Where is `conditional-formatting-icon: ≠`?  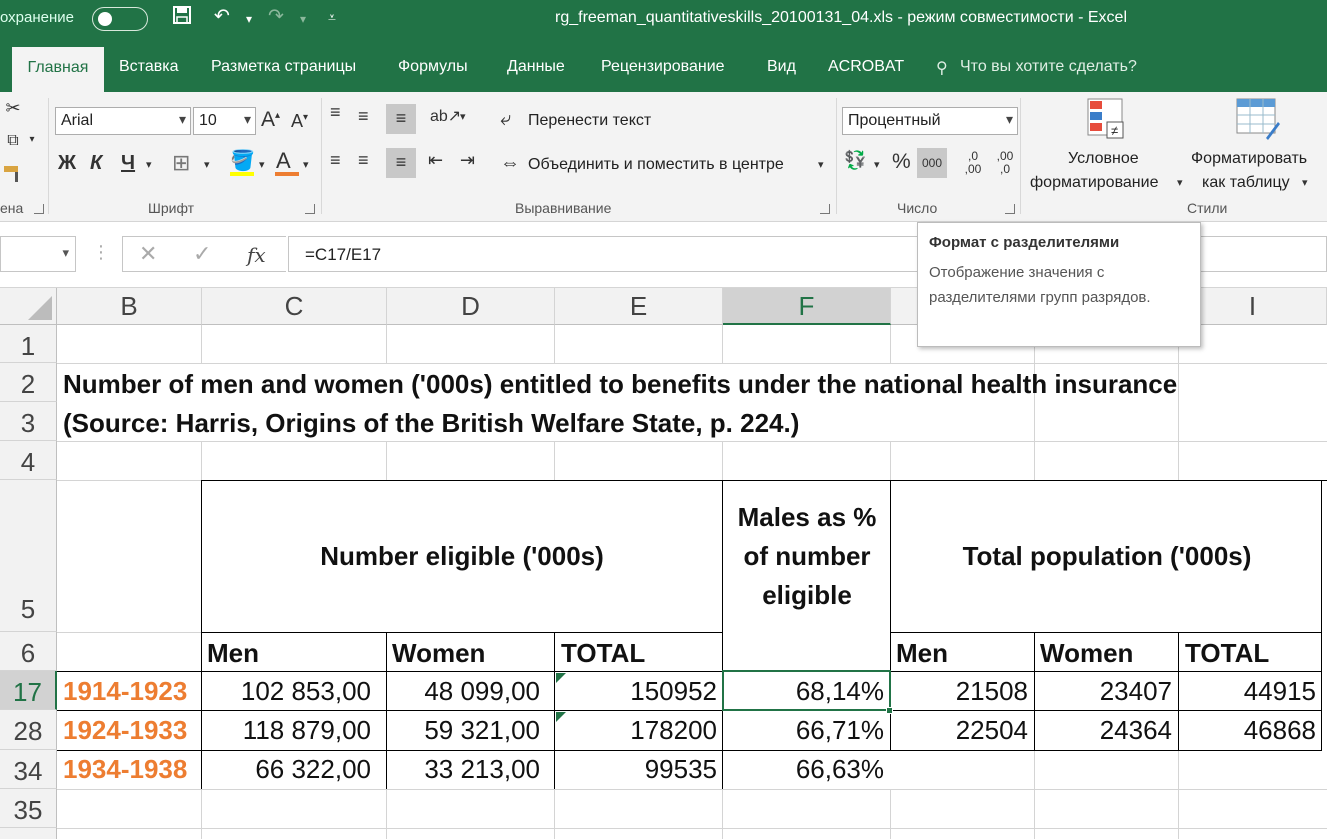 conditional-formatting-icon: ≠ is located at coordinates (1108, 122).